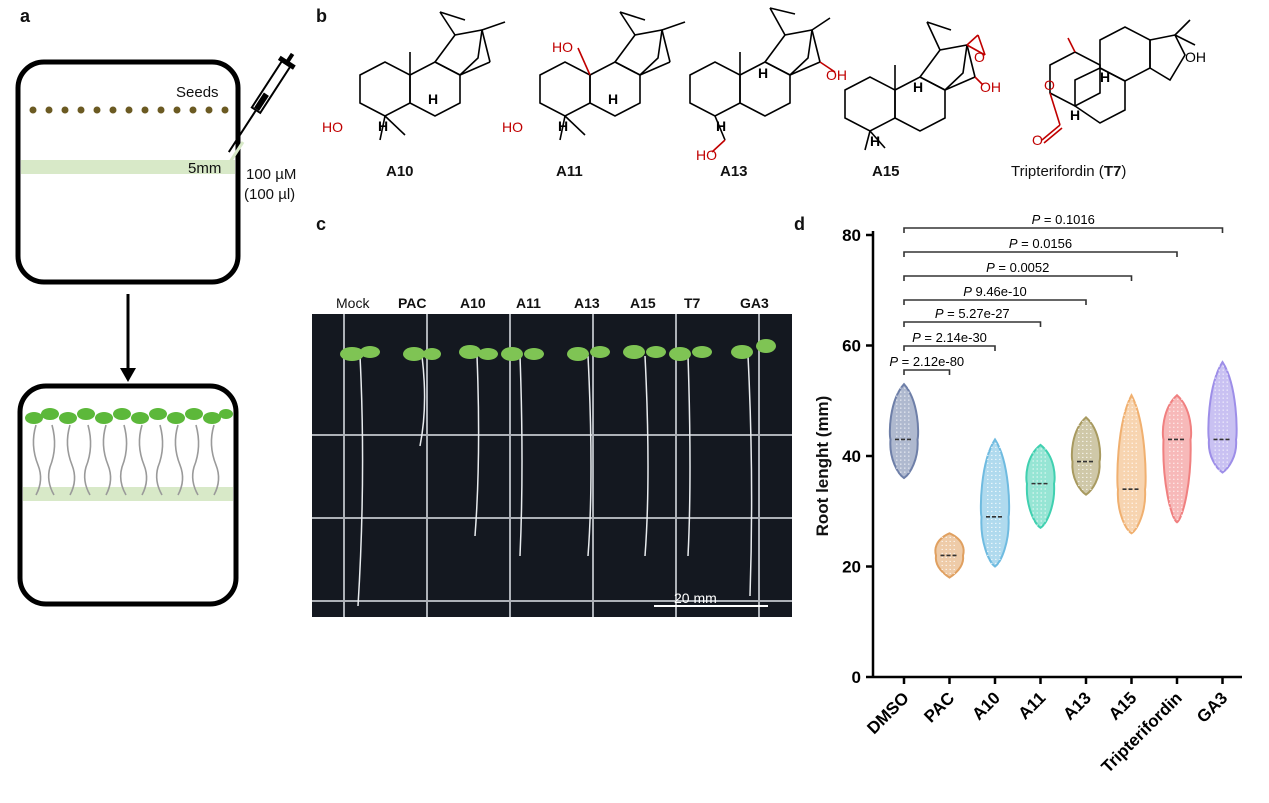 The height and width of the screenshot is (803, 1269). Describe the element at coordinates (412, 303) in the screenshot. I see `lane-label-pac: PAC` at that location.